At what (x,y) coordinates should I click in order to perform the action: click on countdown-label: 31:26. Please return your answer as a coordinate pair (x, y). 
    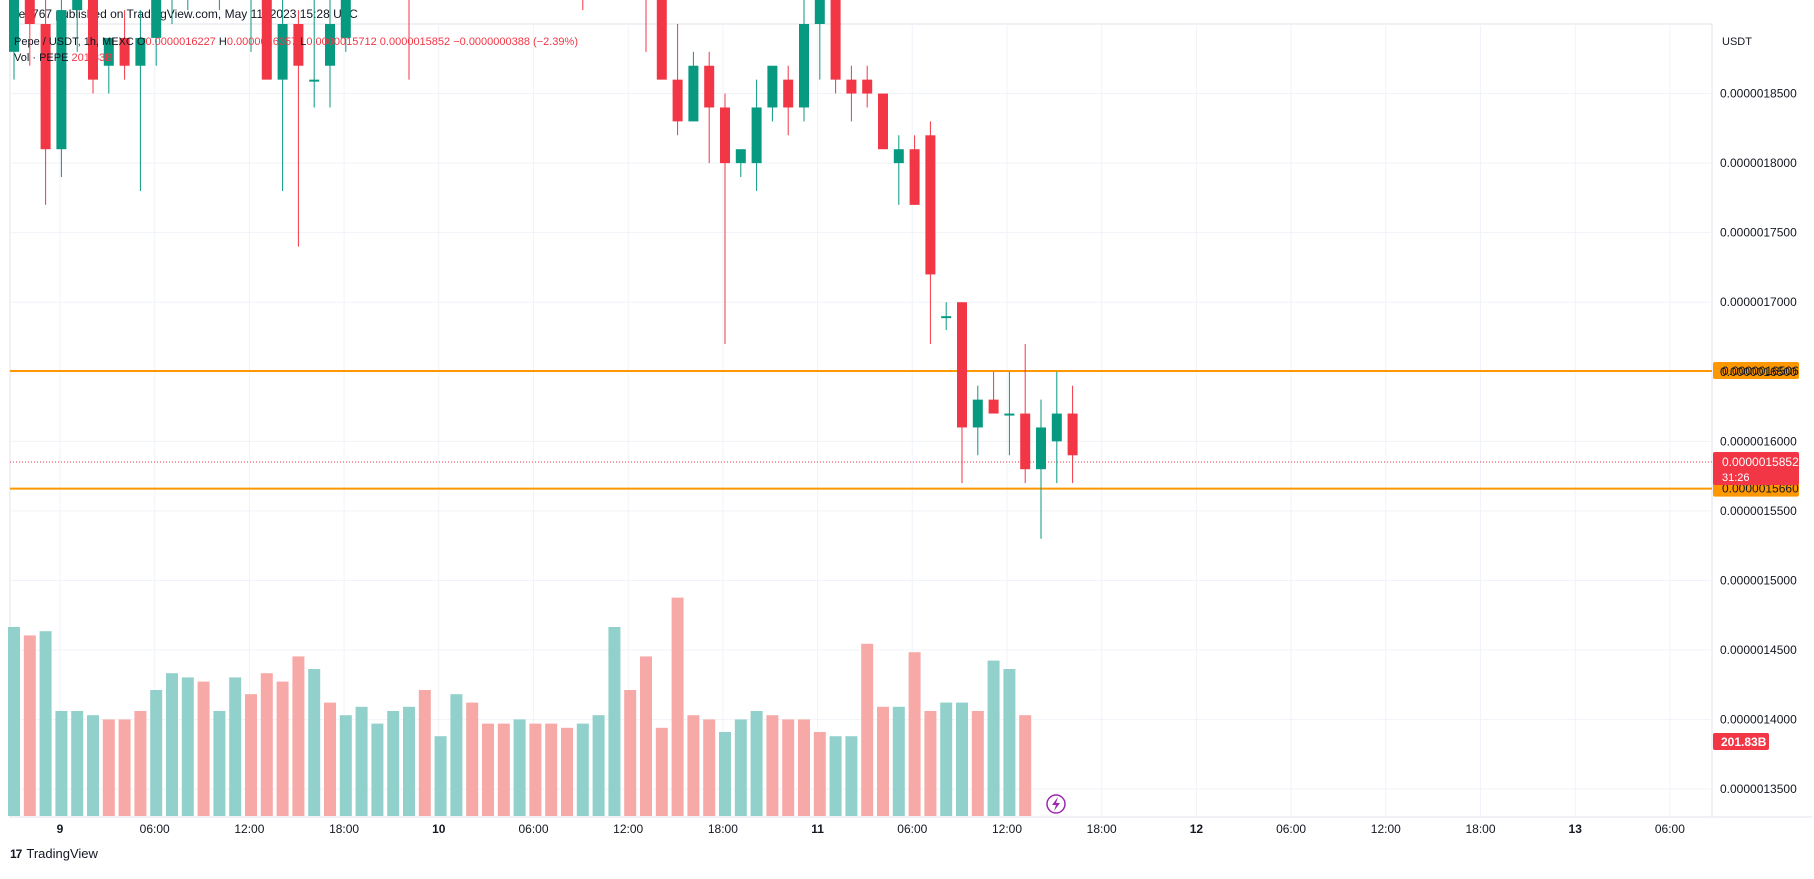
    Looking at the image, I should click on (1736, 478).